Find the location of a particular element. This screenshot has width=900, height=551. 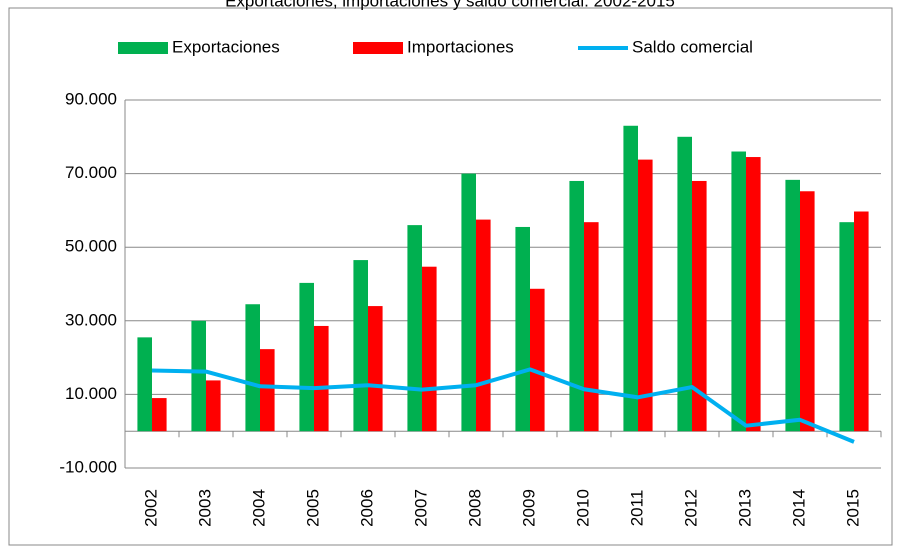

x-tick-label: 2006 is located at coordinates (366, 508).